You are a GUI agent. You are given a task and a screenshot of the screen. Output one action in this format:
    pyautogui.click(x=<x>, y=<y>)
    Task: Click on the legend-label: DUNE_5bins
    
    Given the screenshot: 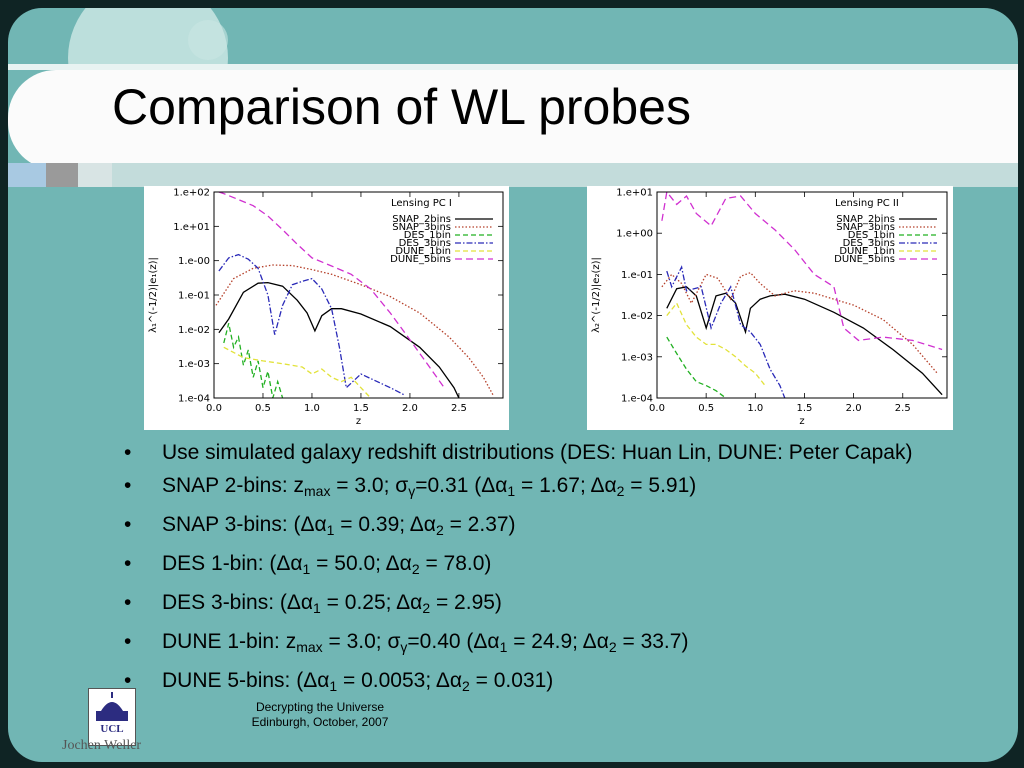 What is the action you would take?
    pyautogui.click(x=420, y=259)
    